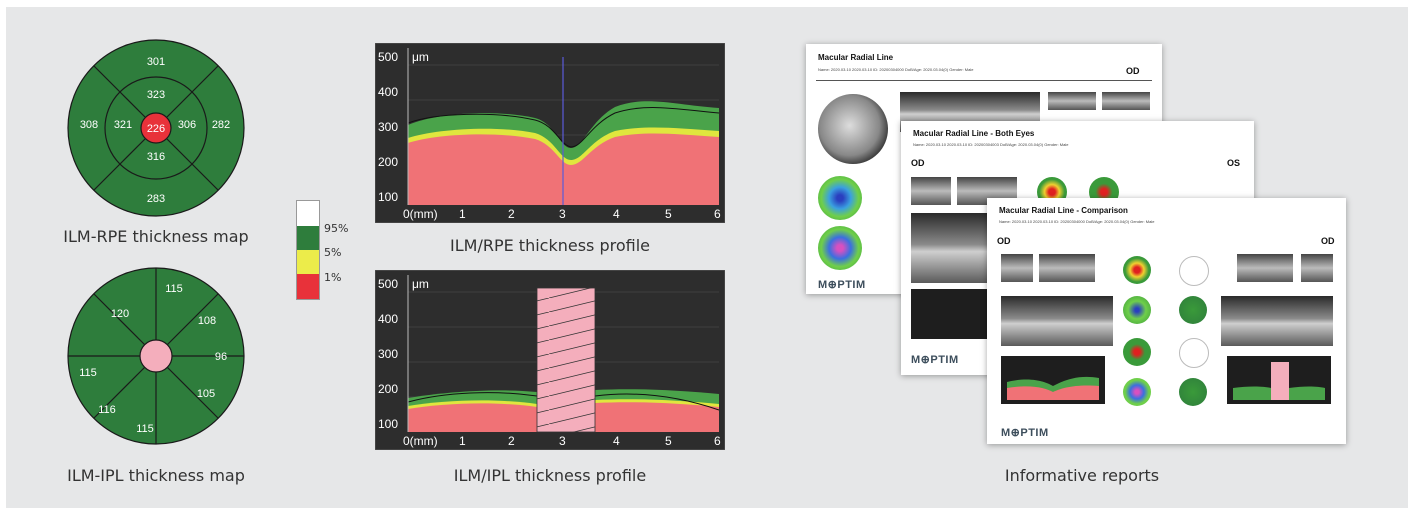 This screenshot has width=1413, height=514. What do you see at coordinates (156, 475) in the screenshot?
I see `ilm-ipl-map-caption: ILM-IPL thickness map` at bounding box center [156, 475].